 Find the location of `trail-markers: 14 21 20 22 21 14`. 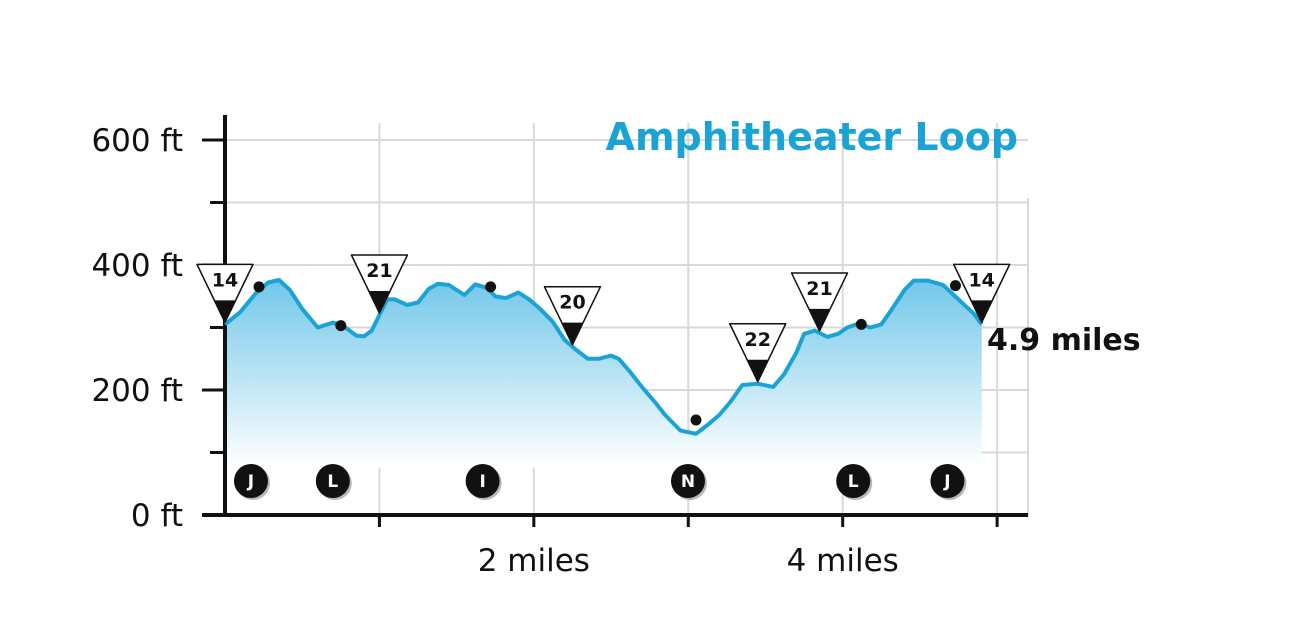

trail-markers: 14 21 20 22 21 14 is located at coordinates (603, 318).